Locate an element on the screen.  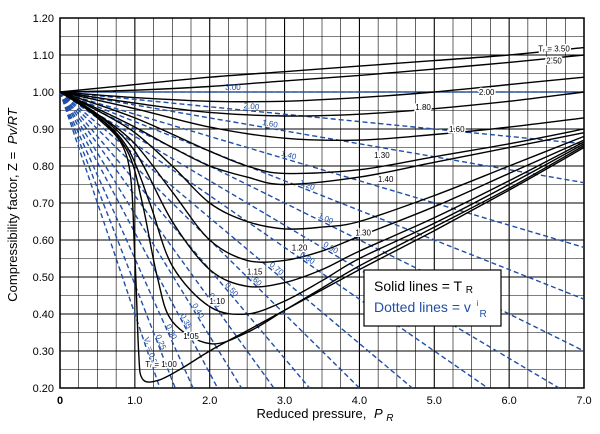
solid-line-label: 2.50 is located at coordinates (554, 61).